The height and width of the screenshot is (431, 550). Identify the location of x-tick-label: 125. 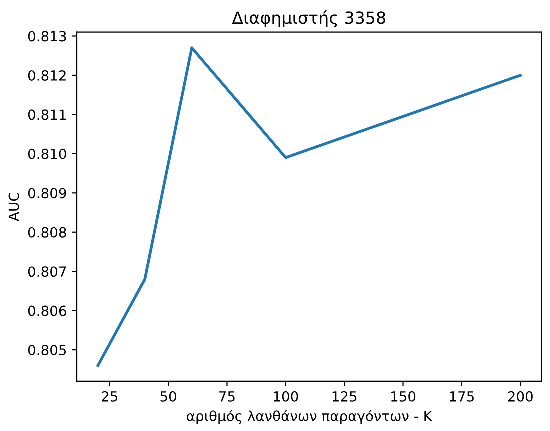
(344, 396).